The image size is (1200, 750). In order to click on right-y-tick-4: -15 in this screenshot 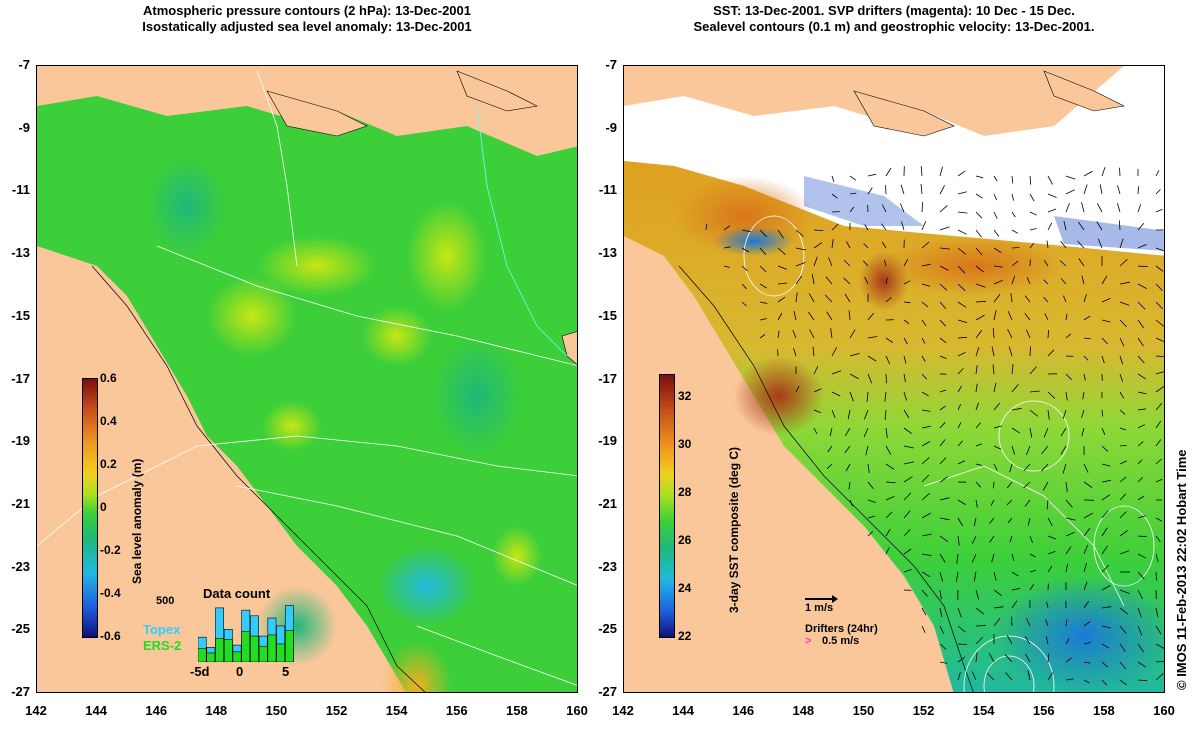, I will do `click(607, 315)`.